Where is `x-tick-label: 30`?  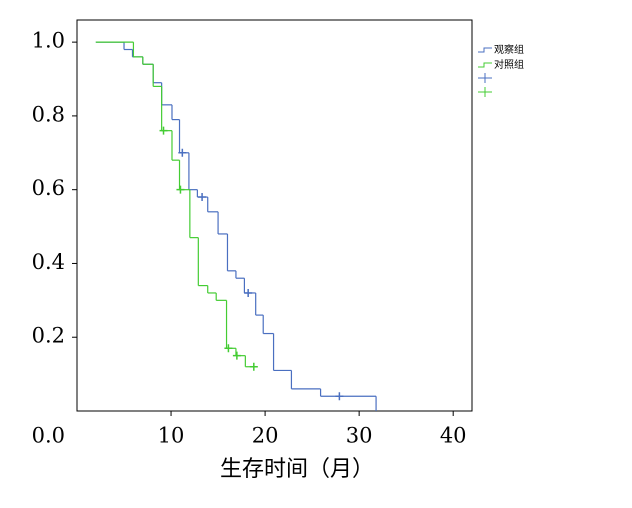
x-tick-label: 30 is located at coordinates (359, 436).